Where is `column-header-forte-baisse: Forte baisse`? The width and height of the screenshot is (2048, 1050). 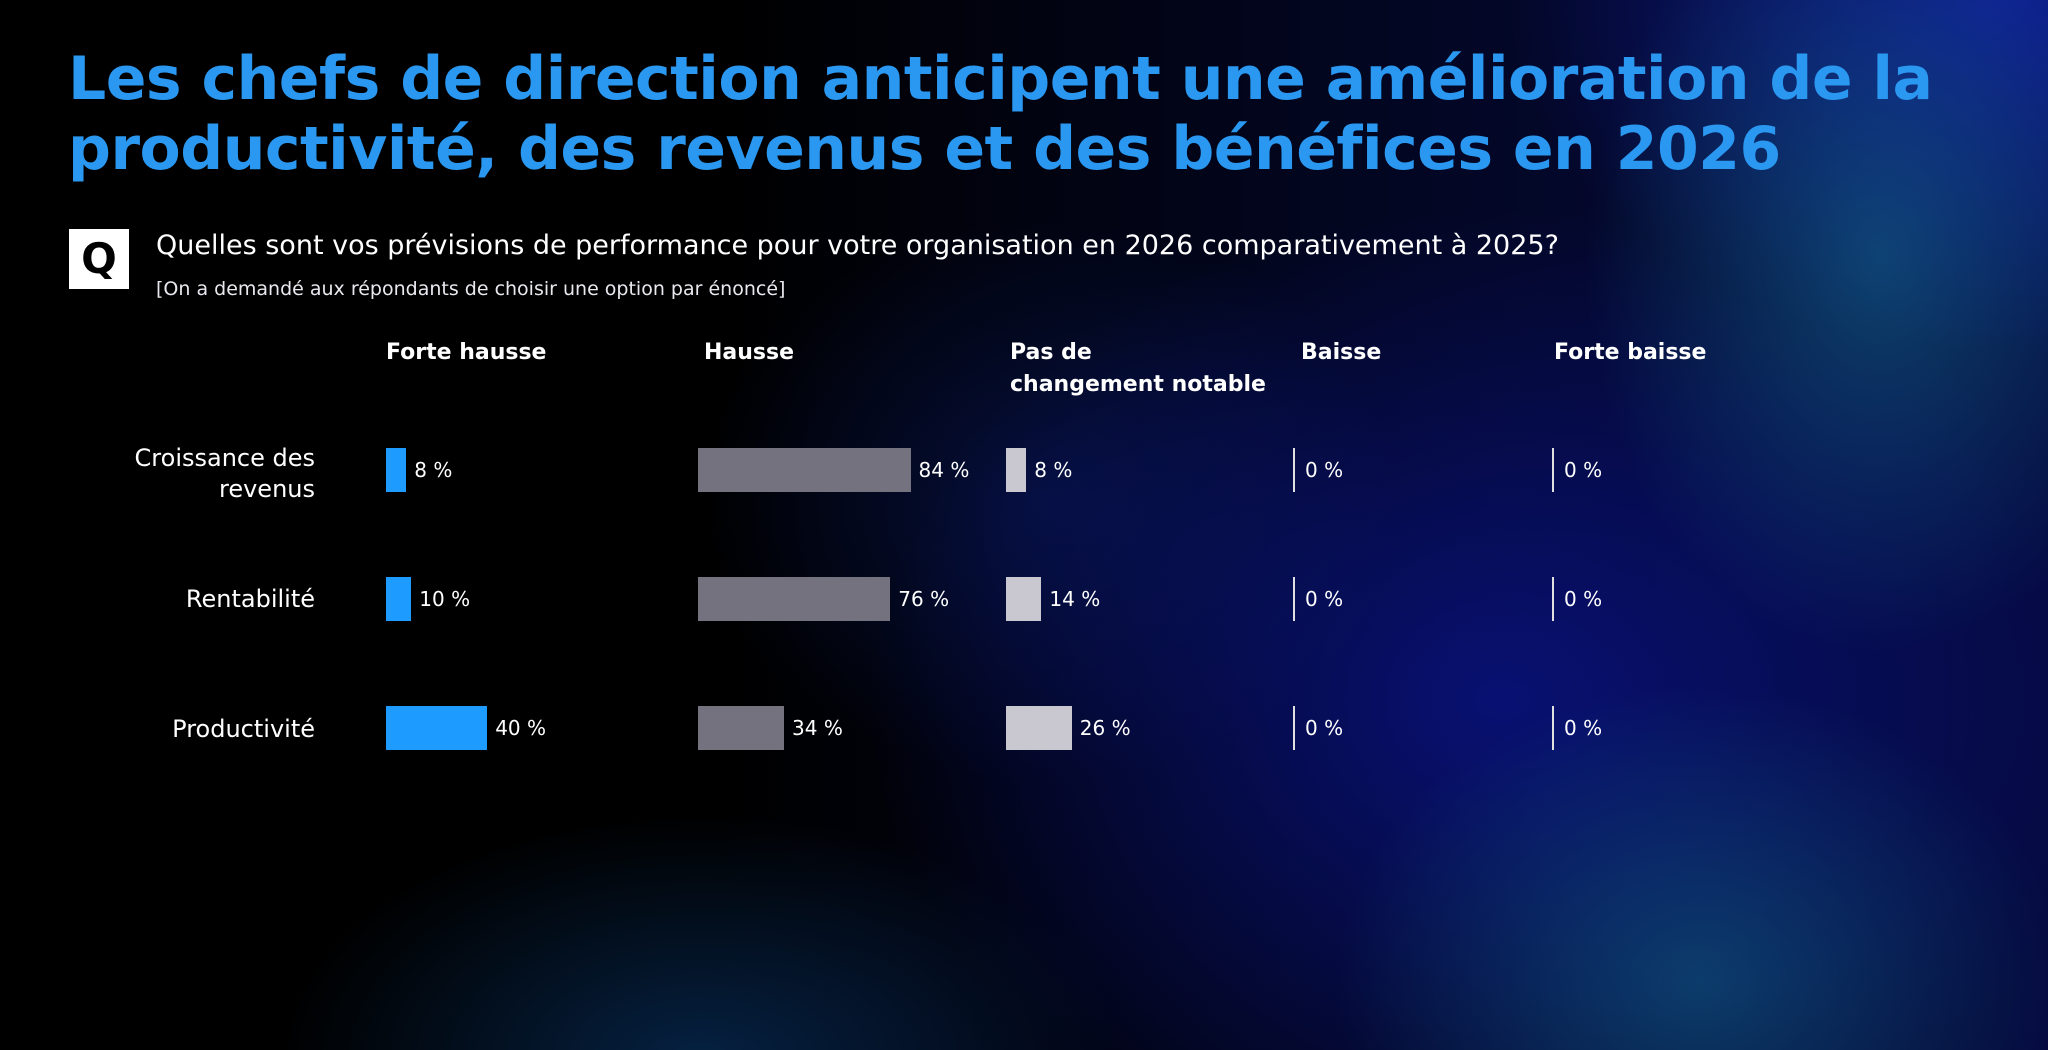
column-header-forte-baisse: Forte baisse is located at coordinates (1630, 353).